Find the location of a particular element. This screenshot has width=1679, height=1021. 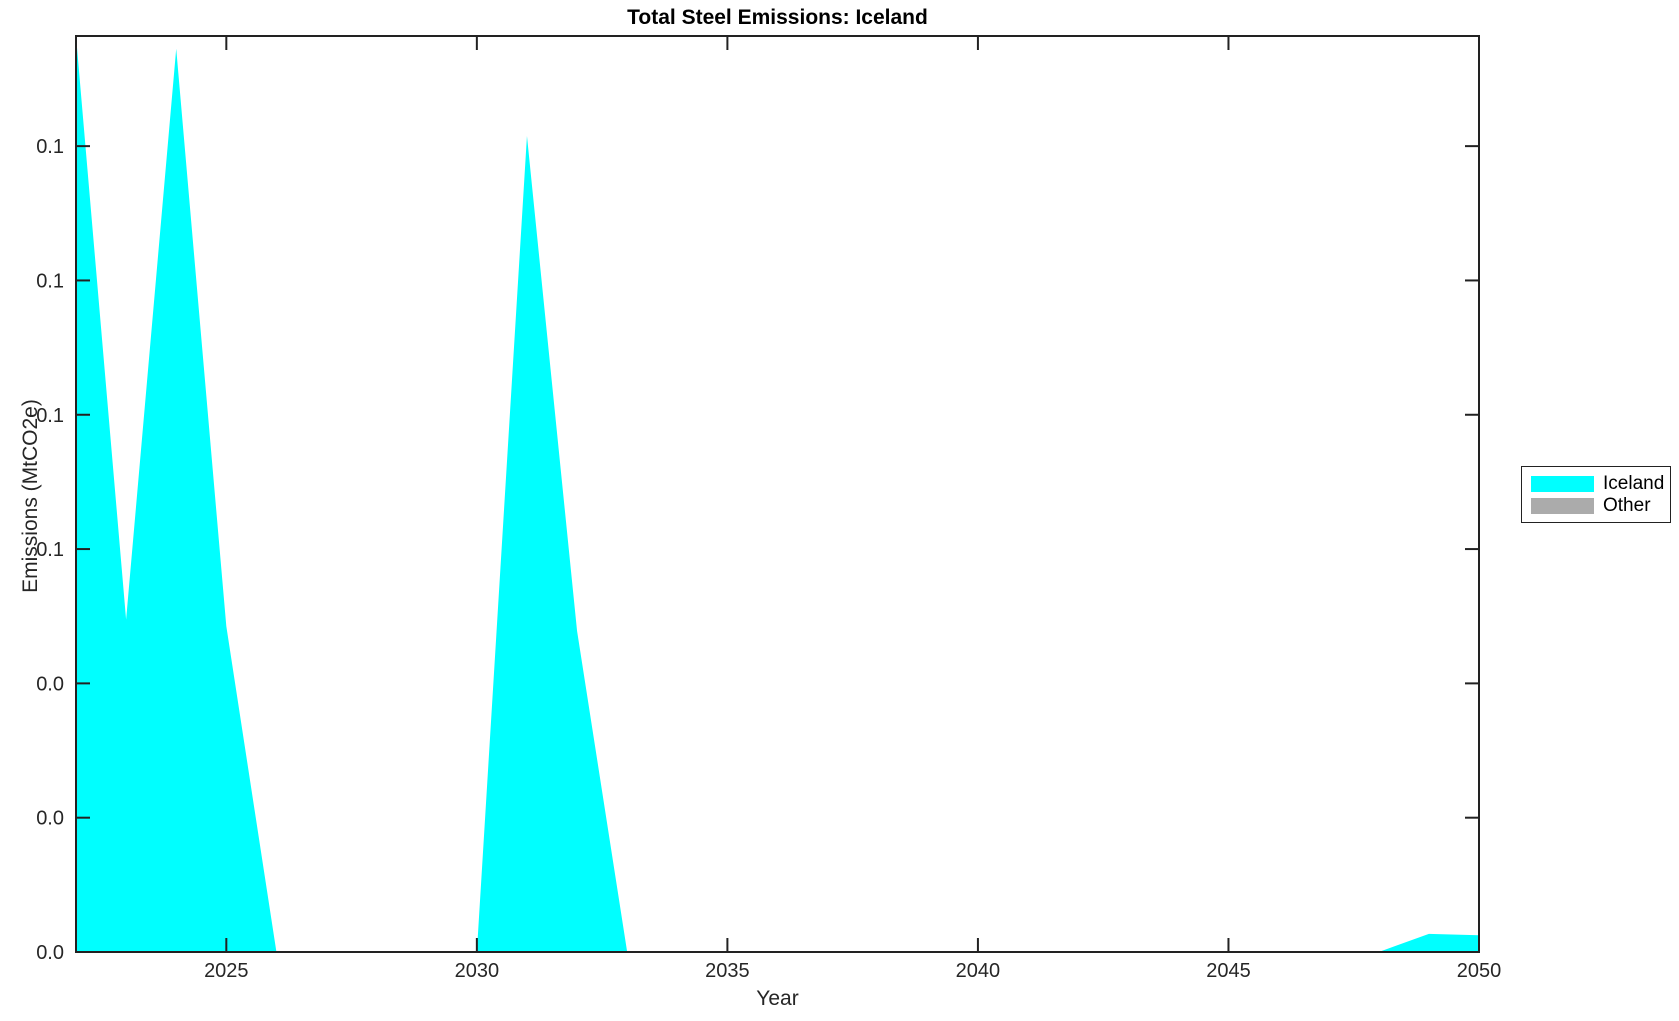

x-tick-label: 2035 is located at coordinates (727, 971).